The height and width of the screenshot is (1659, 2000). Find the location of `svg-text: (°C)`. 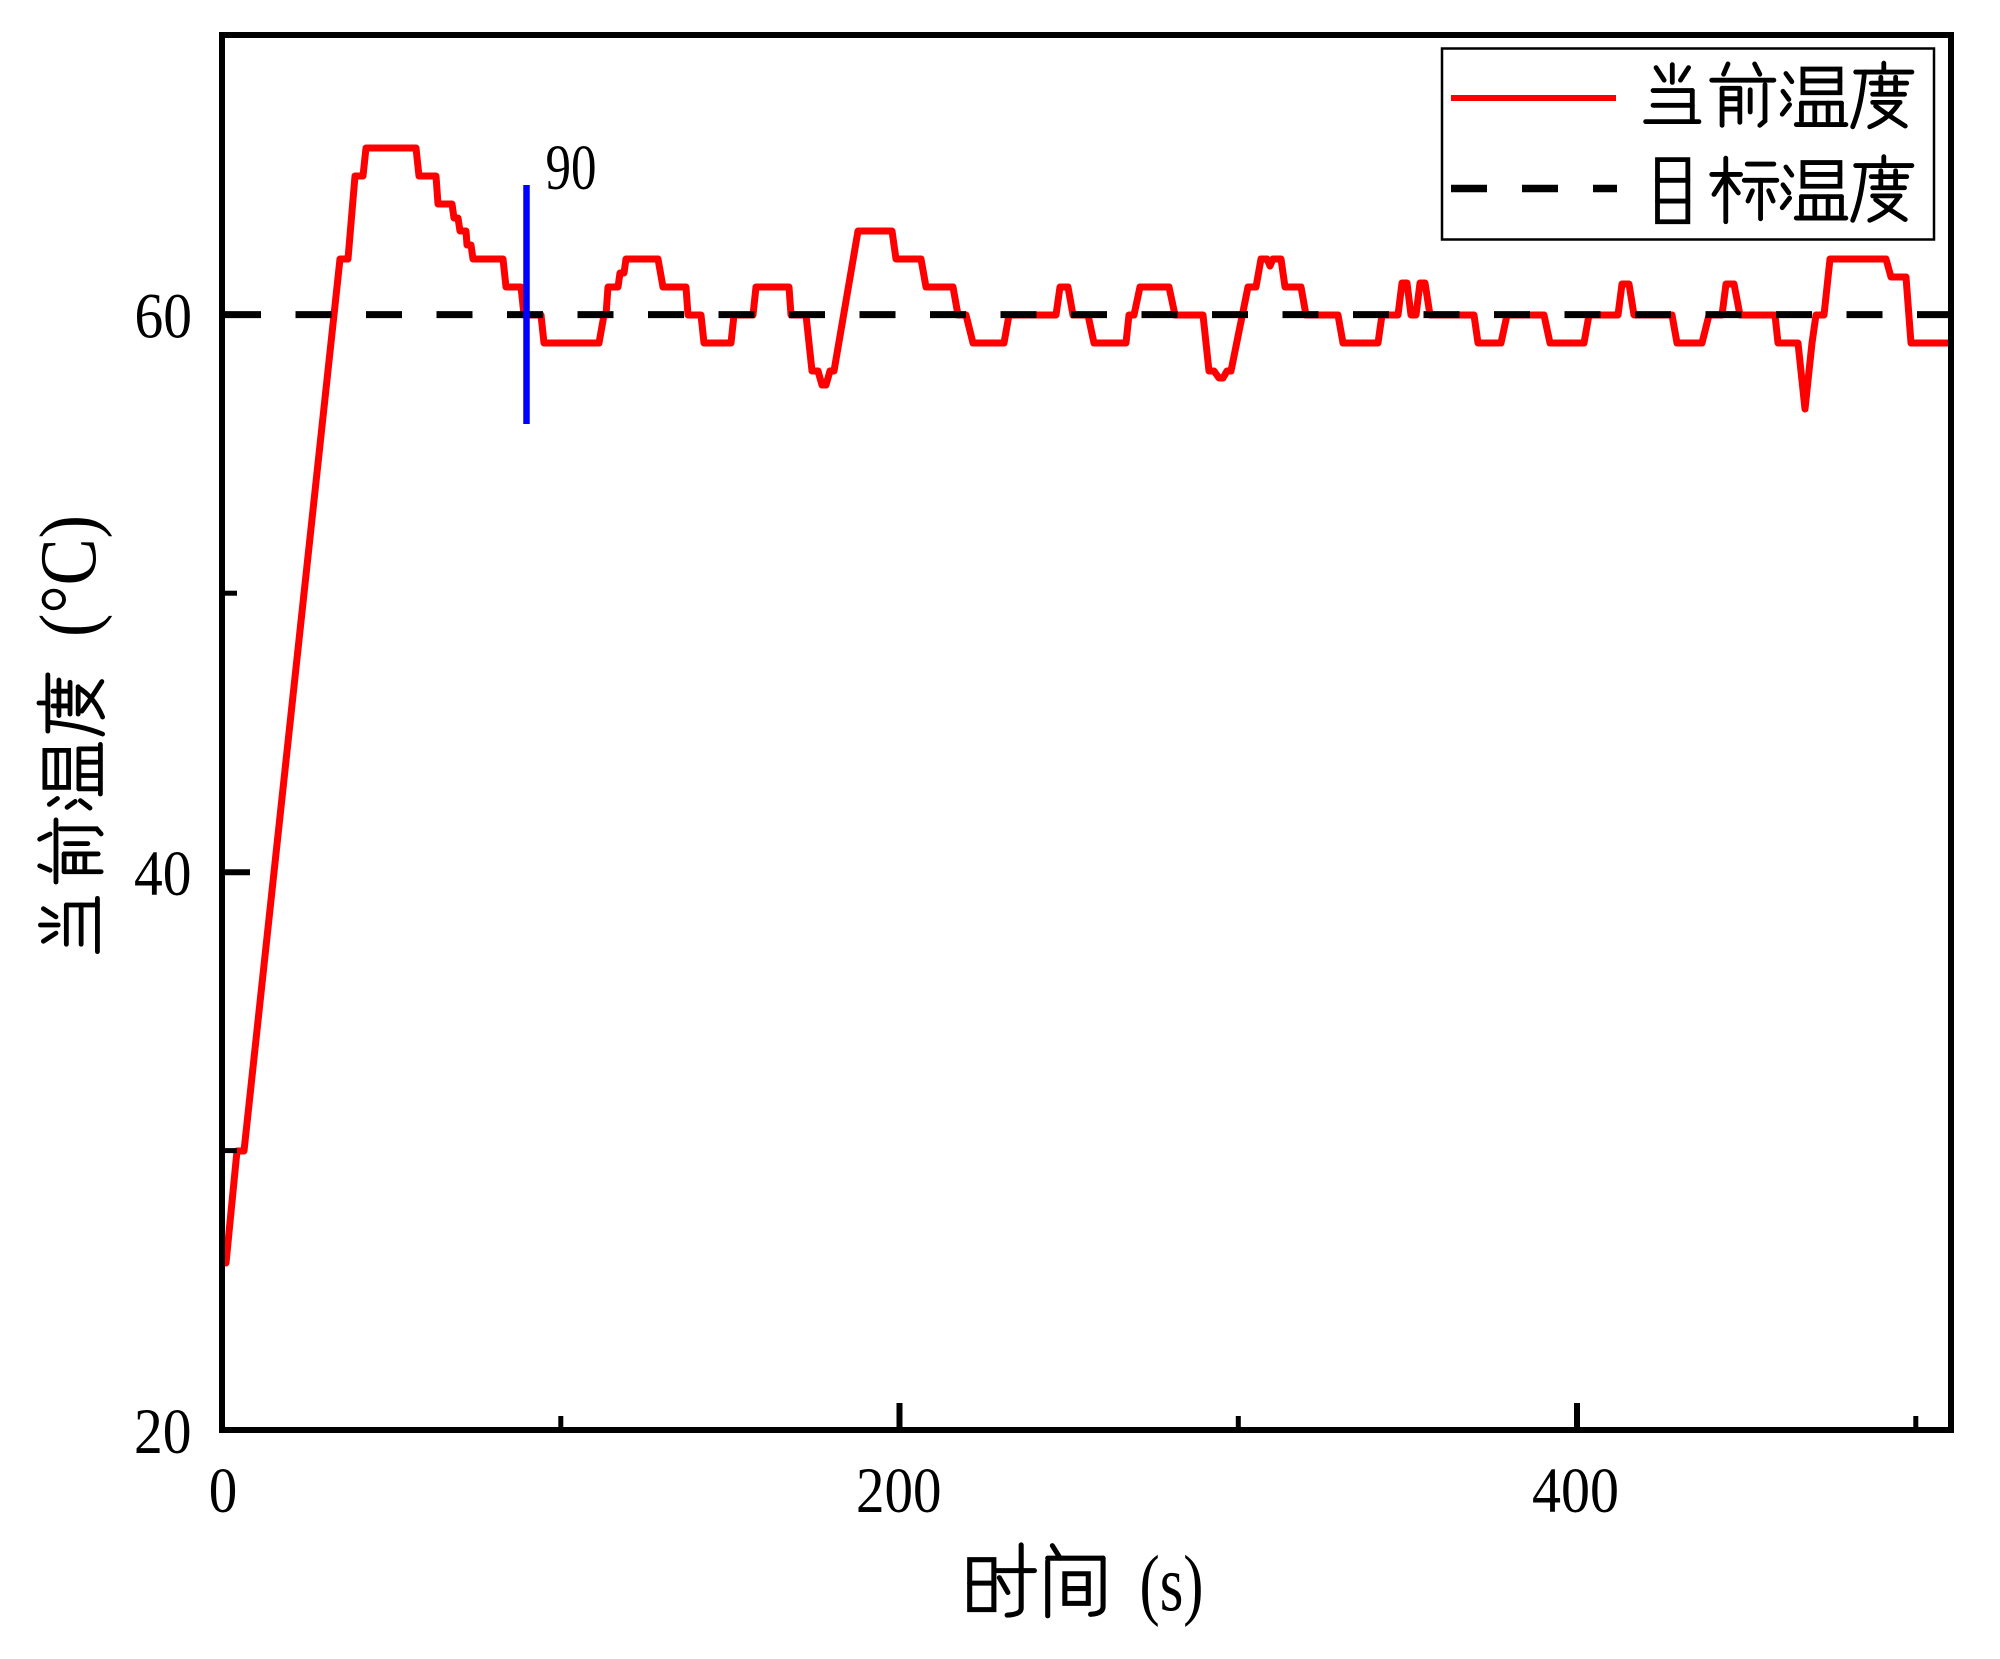

svg-text: (°C) is located at coordinates (68, 576).